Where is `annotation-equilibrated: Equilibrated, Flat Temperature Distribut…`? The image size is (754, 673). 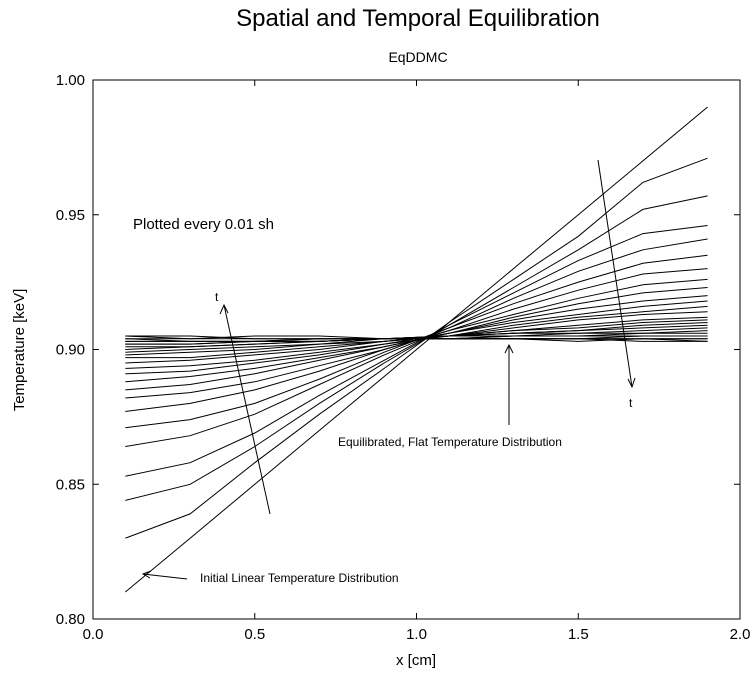 annotation-equilibrated: Equilibrated, Flat Temperature Distribut… is located at coordinates (450, 442).